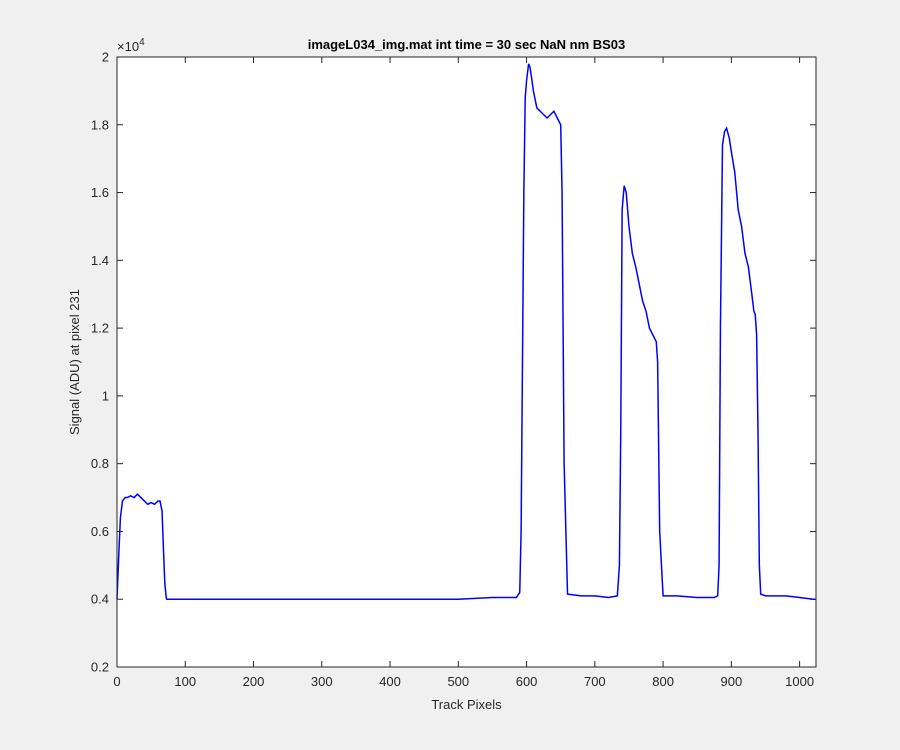 The image size is (900, 750). Describe the element at coordinates (74, 362) in the screenshot. I see `y-axis-label: Signal (ADU) at pixel 231` at that location.